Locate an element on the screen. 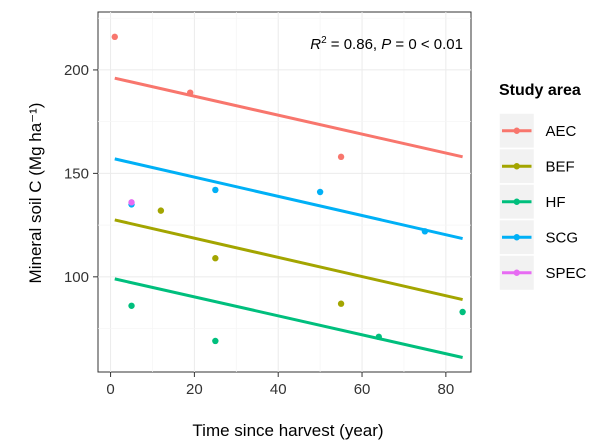 This screenshot has height=443, width=606. legend-item-hf: HF is located at coordinates (532, 202).